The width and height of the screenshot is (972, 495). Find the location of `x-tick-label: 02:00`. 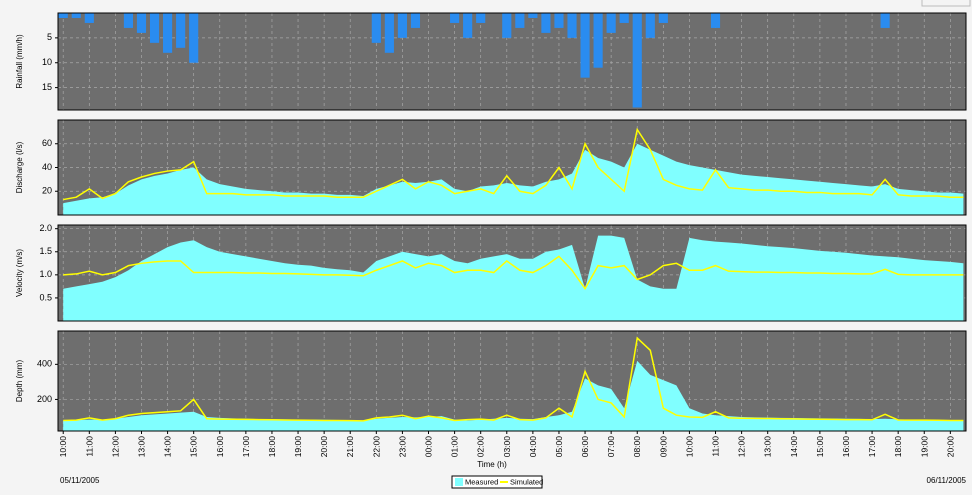

x-tick-label: 02:00 is located at coordinates (481, 447).